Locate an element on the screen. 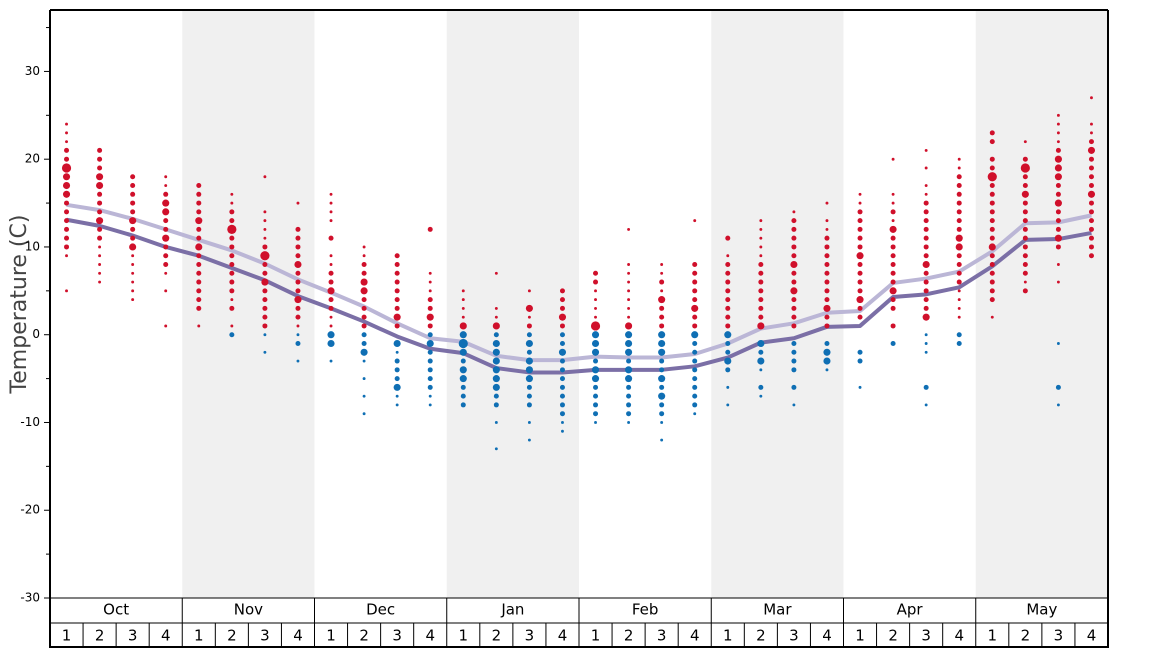  y-tick-label: 30 is located at coordinates (32, 71).